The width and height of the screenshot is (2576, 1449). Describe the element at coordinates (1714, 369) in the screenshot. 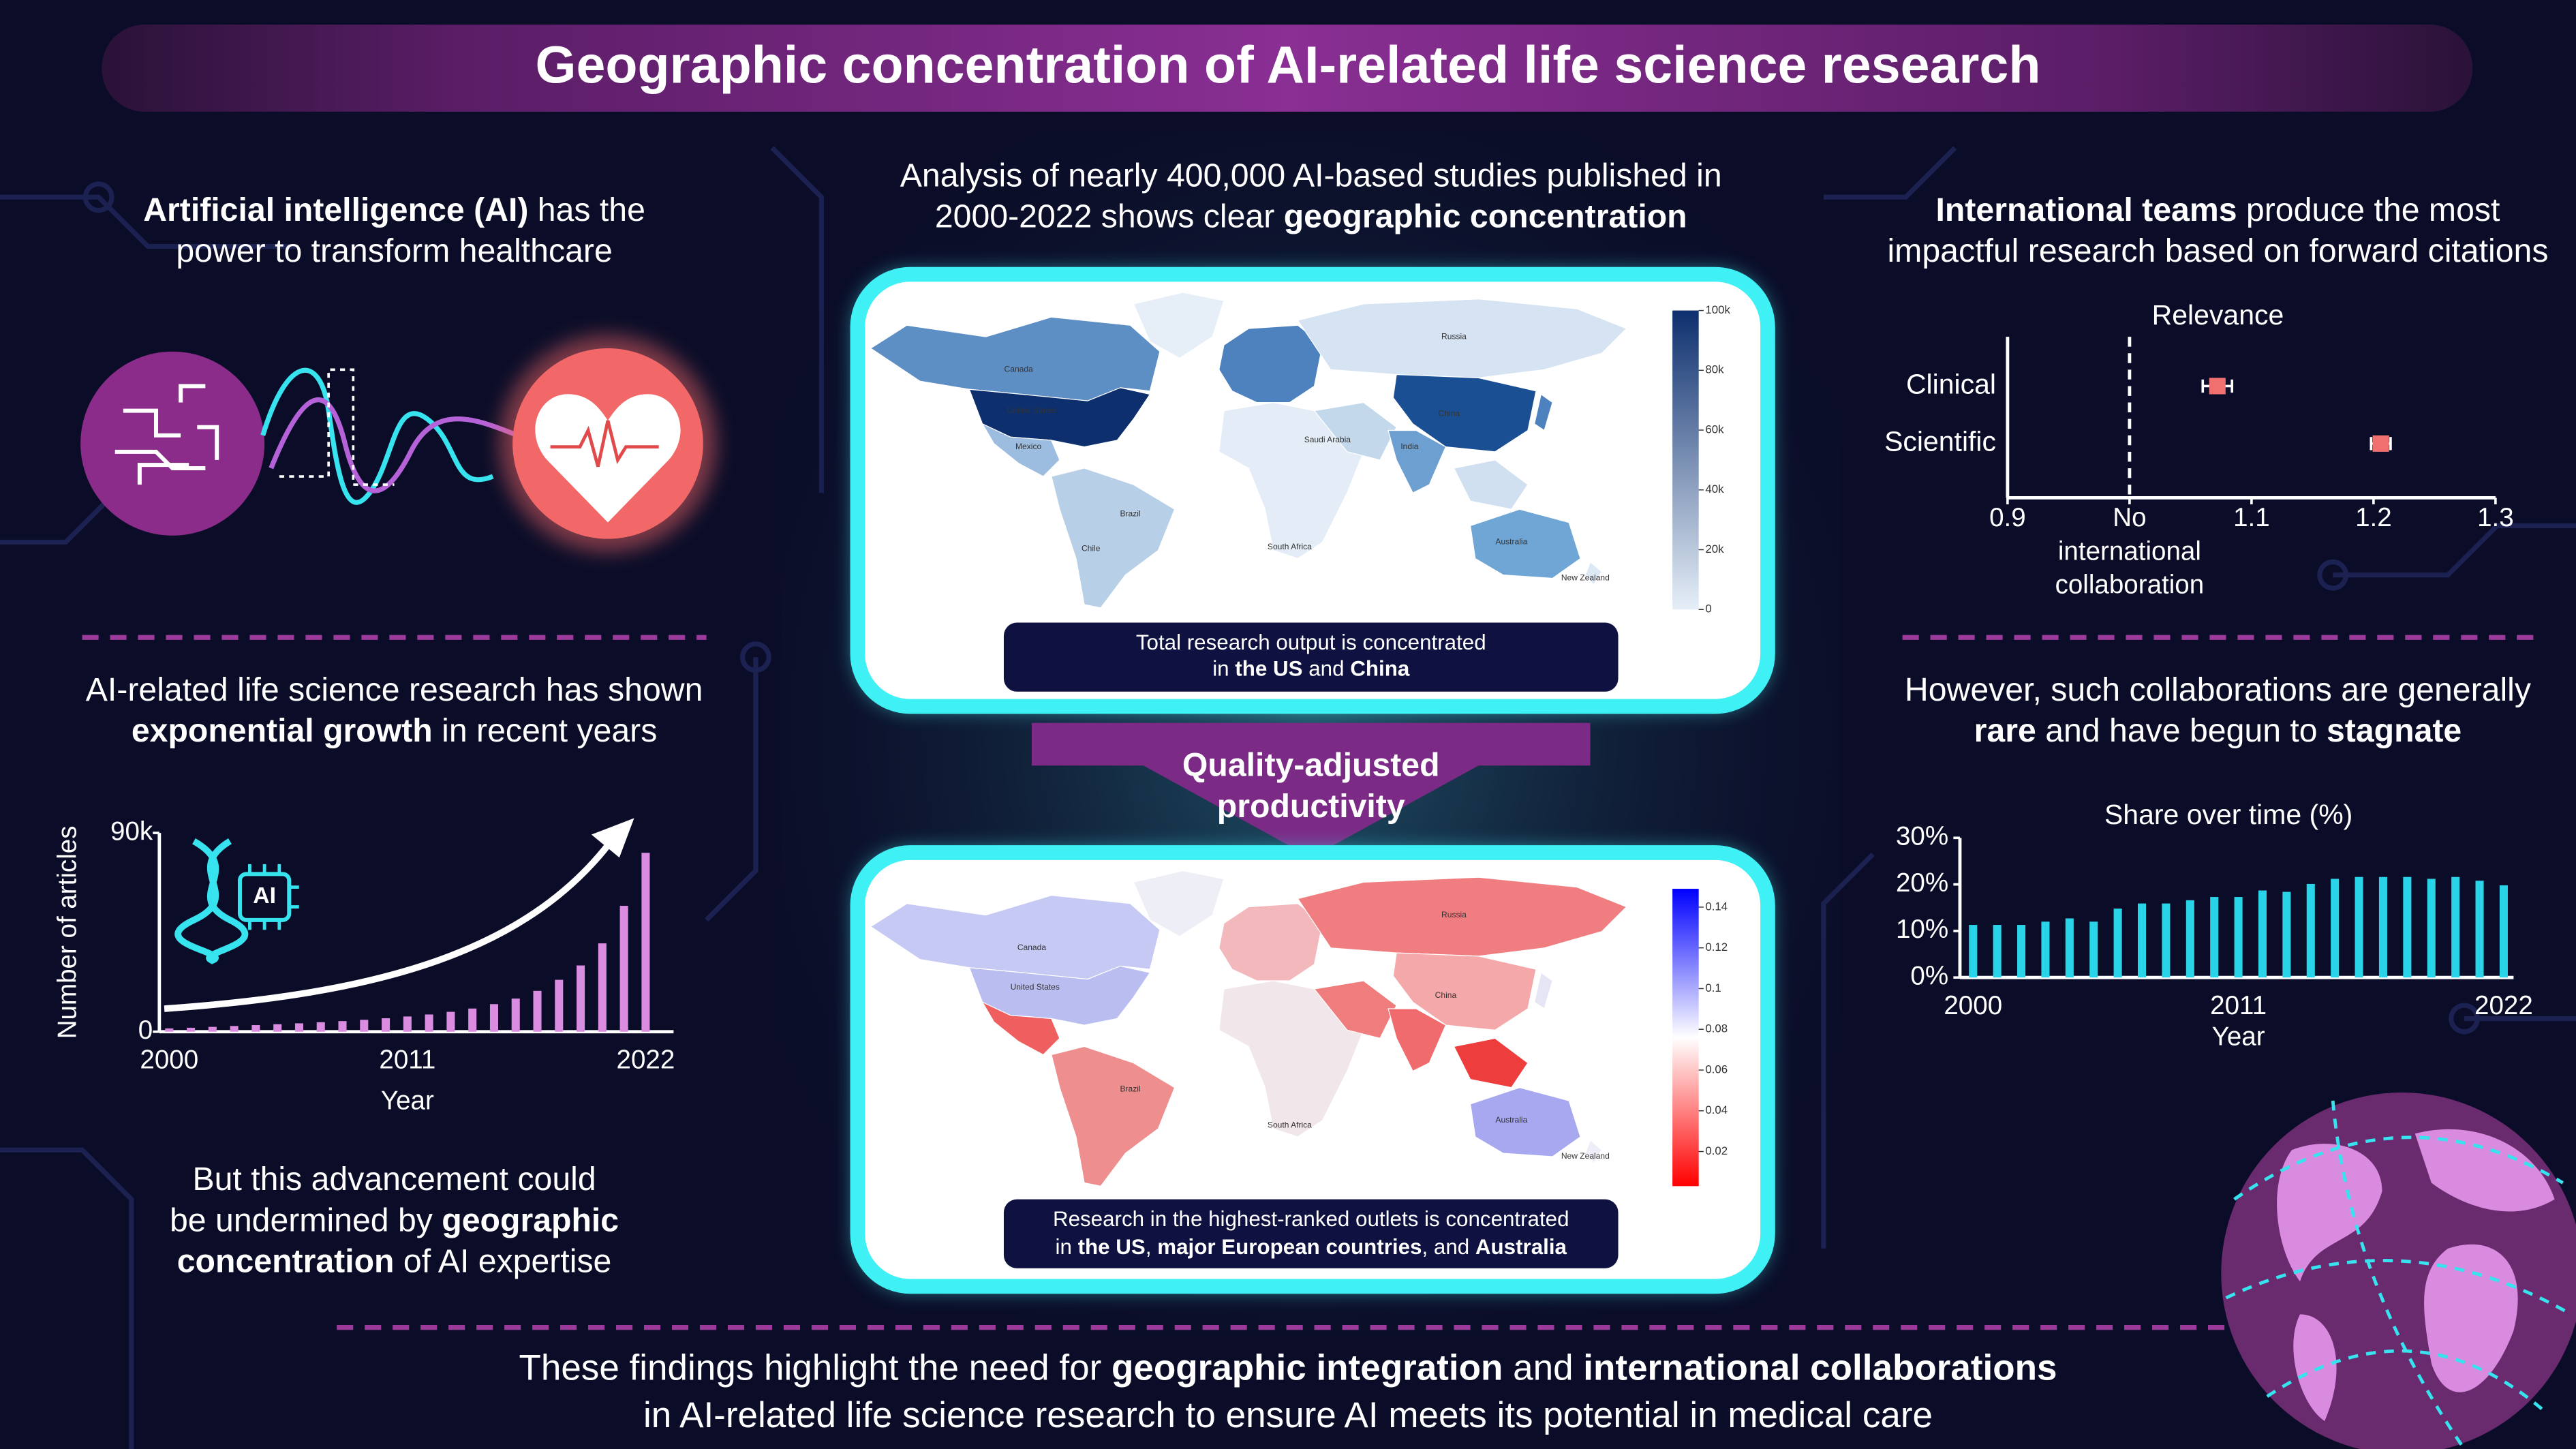

I see `colorbar-label: 80k` at that location.